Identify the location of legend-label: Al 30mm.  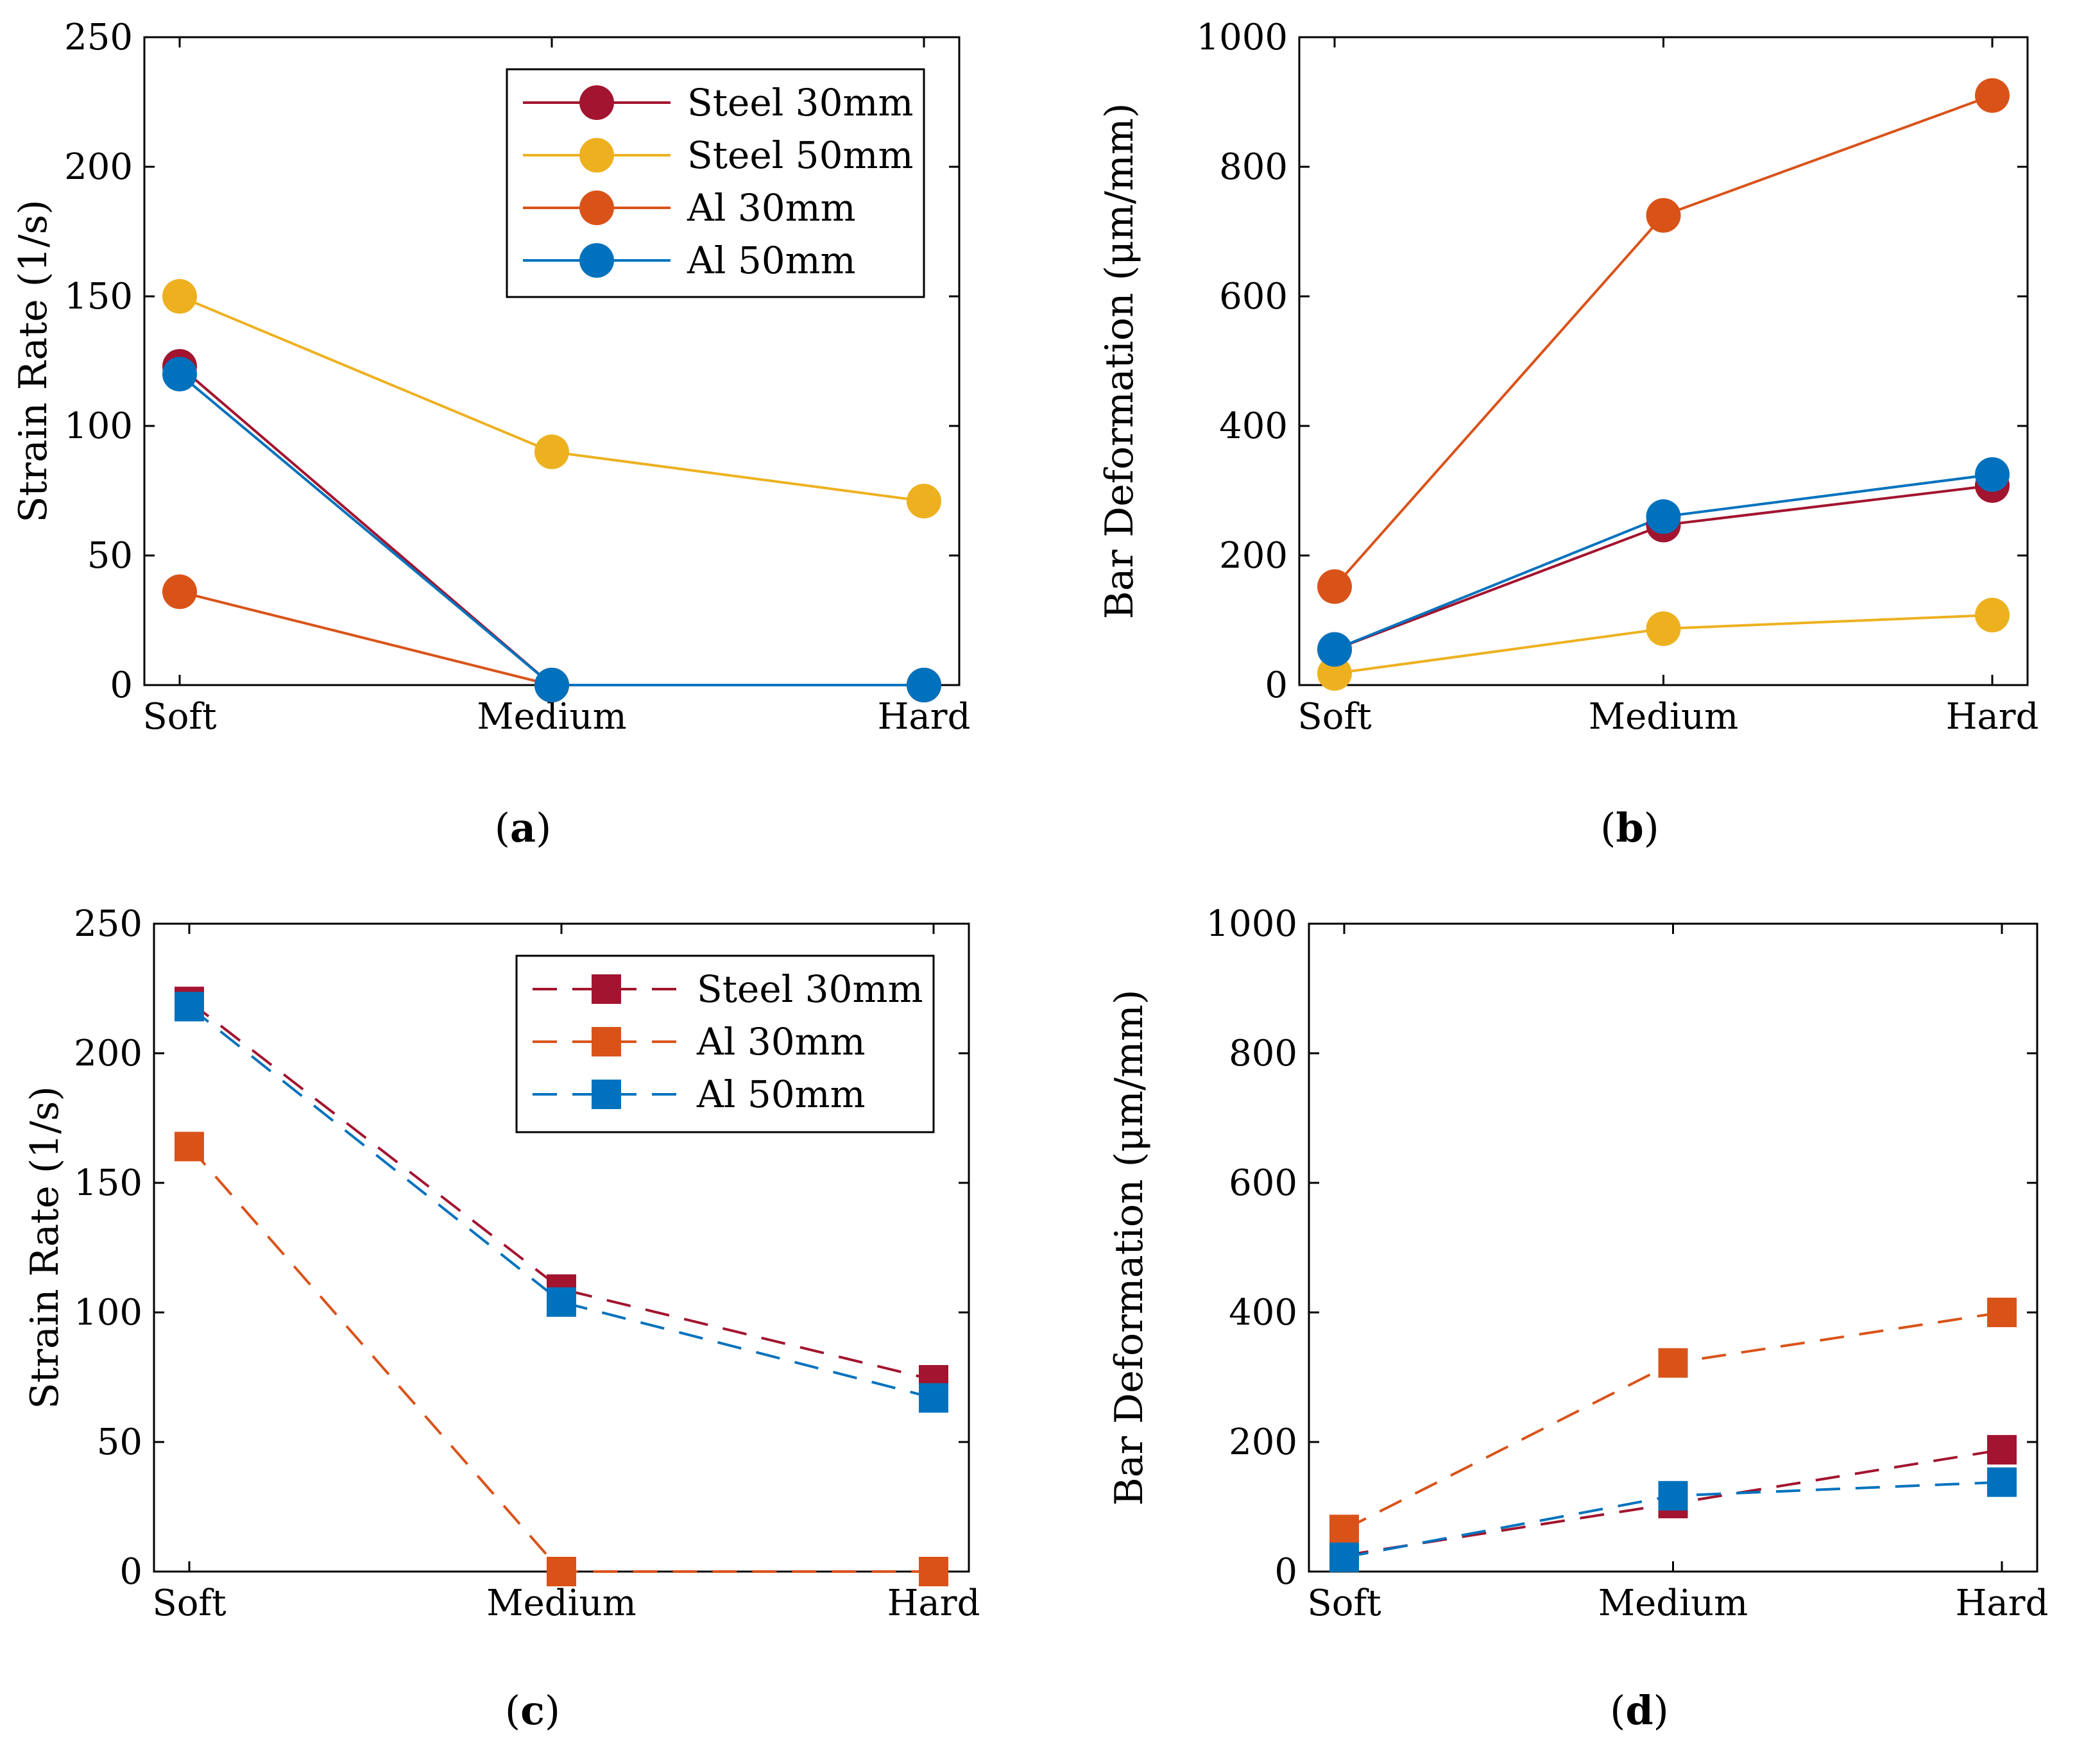
(781, 1042).